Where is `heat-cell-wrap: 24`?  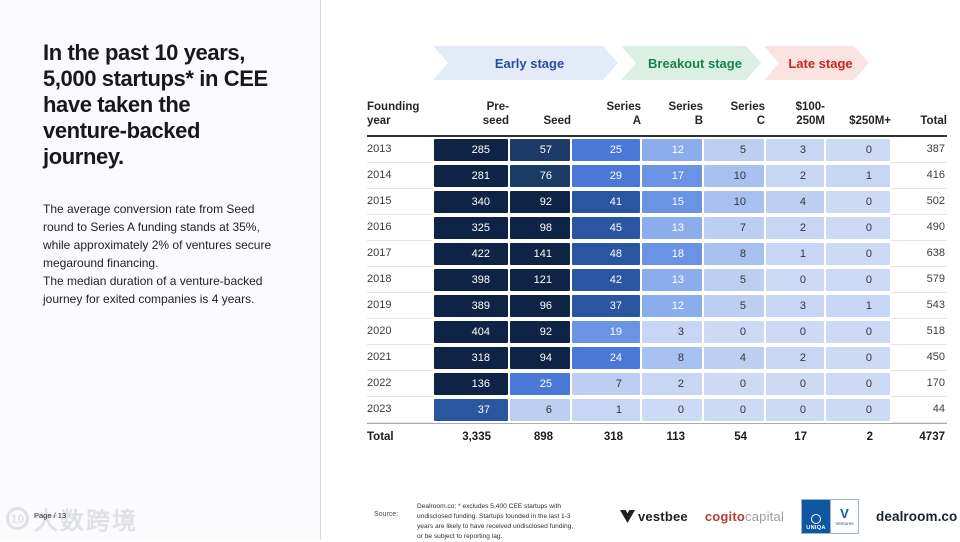
heat-cell-wrap: 24 is located at coordinates (606, 358).